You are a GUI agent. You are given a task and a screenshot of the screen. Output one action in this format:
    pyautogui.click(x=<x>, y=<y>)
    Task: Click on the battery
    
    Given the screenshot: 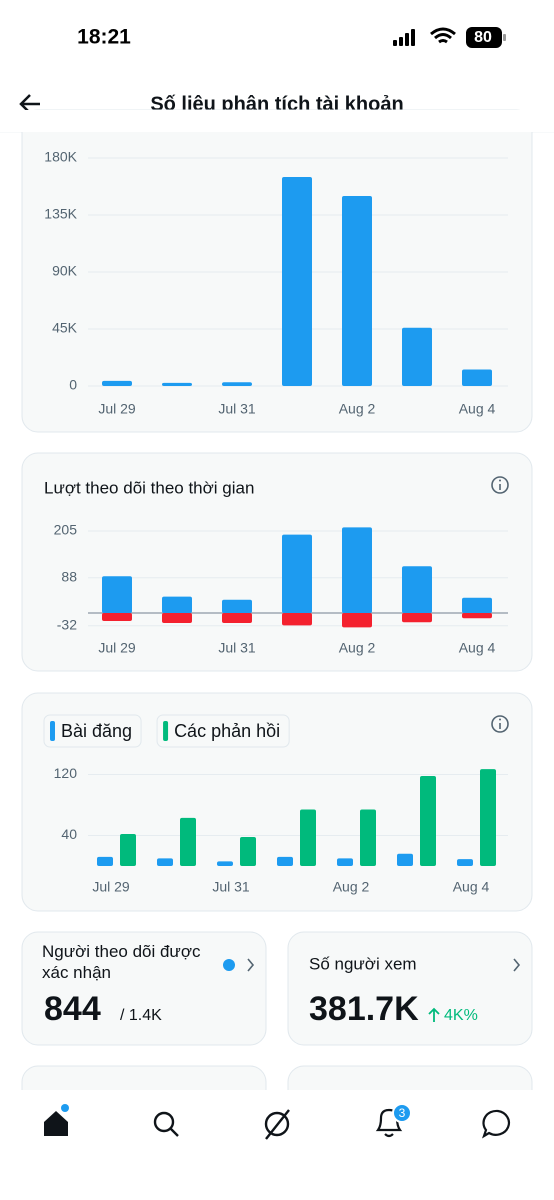 What is the action you would take?
    pyautogui.click(x=484, y=37)
    